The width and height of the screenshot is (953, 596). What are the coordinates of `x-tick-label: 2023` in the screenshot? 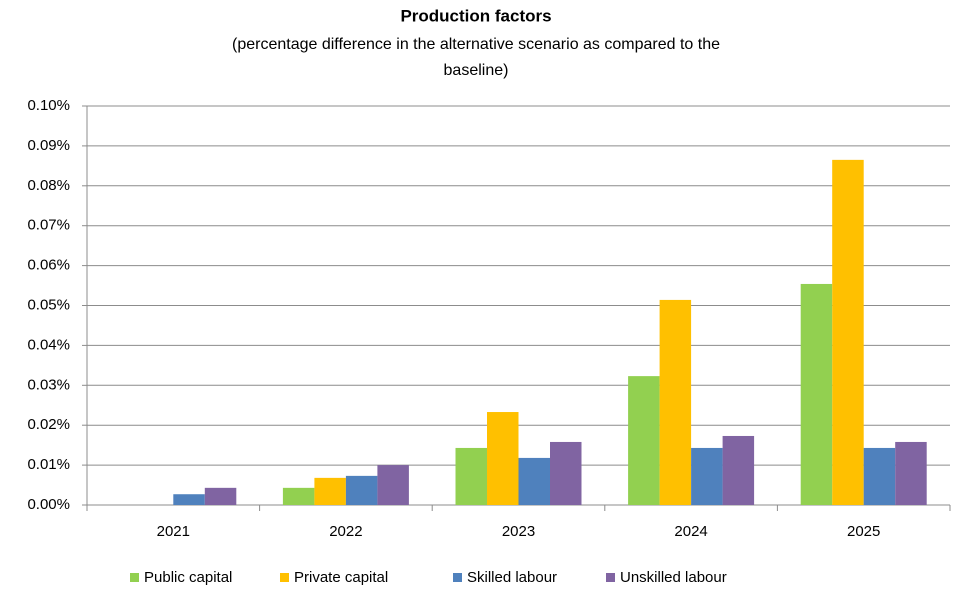 It's located at (518, 531).